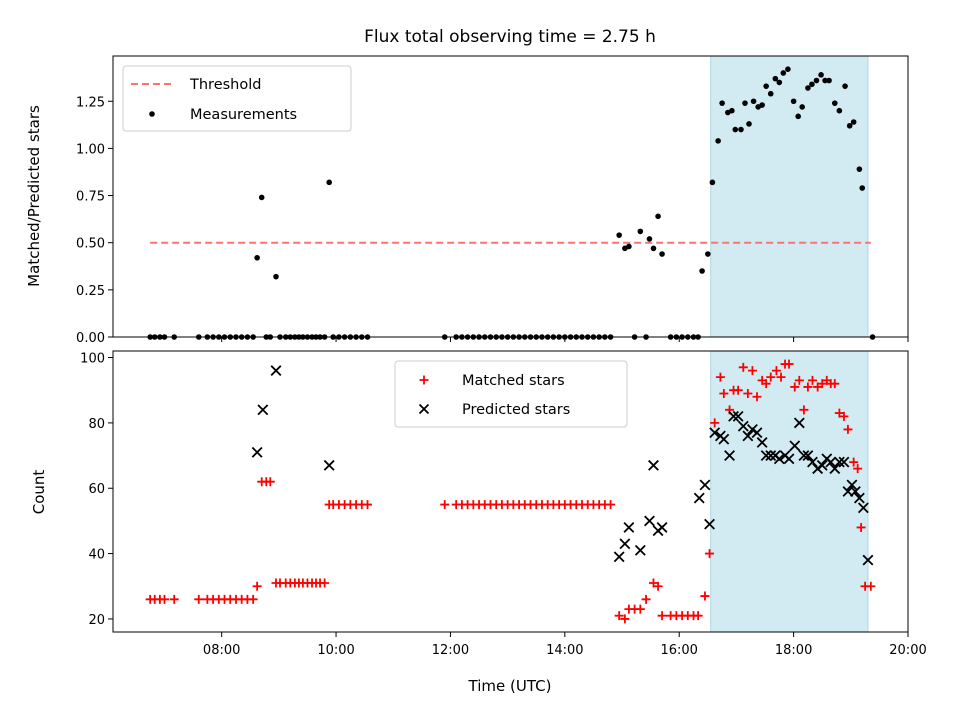 This screenshot has width=960, height=724. Describe the element at coordinates (96, 489) in the screenshot. I see `y-tick-label: 60` at that location.